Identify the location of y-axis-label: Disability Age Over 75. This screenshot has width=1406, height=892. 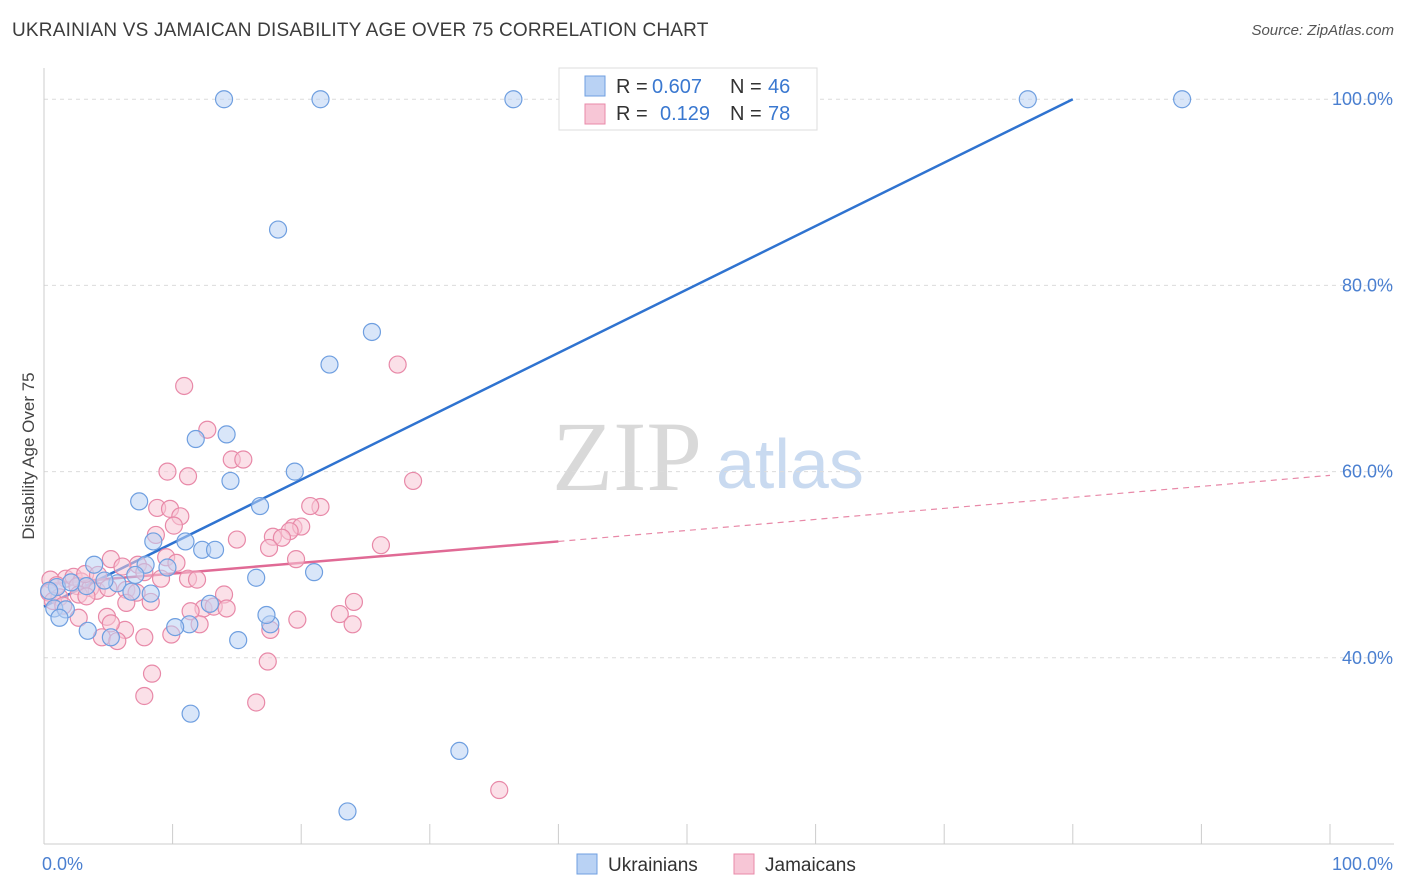
(28, 455).